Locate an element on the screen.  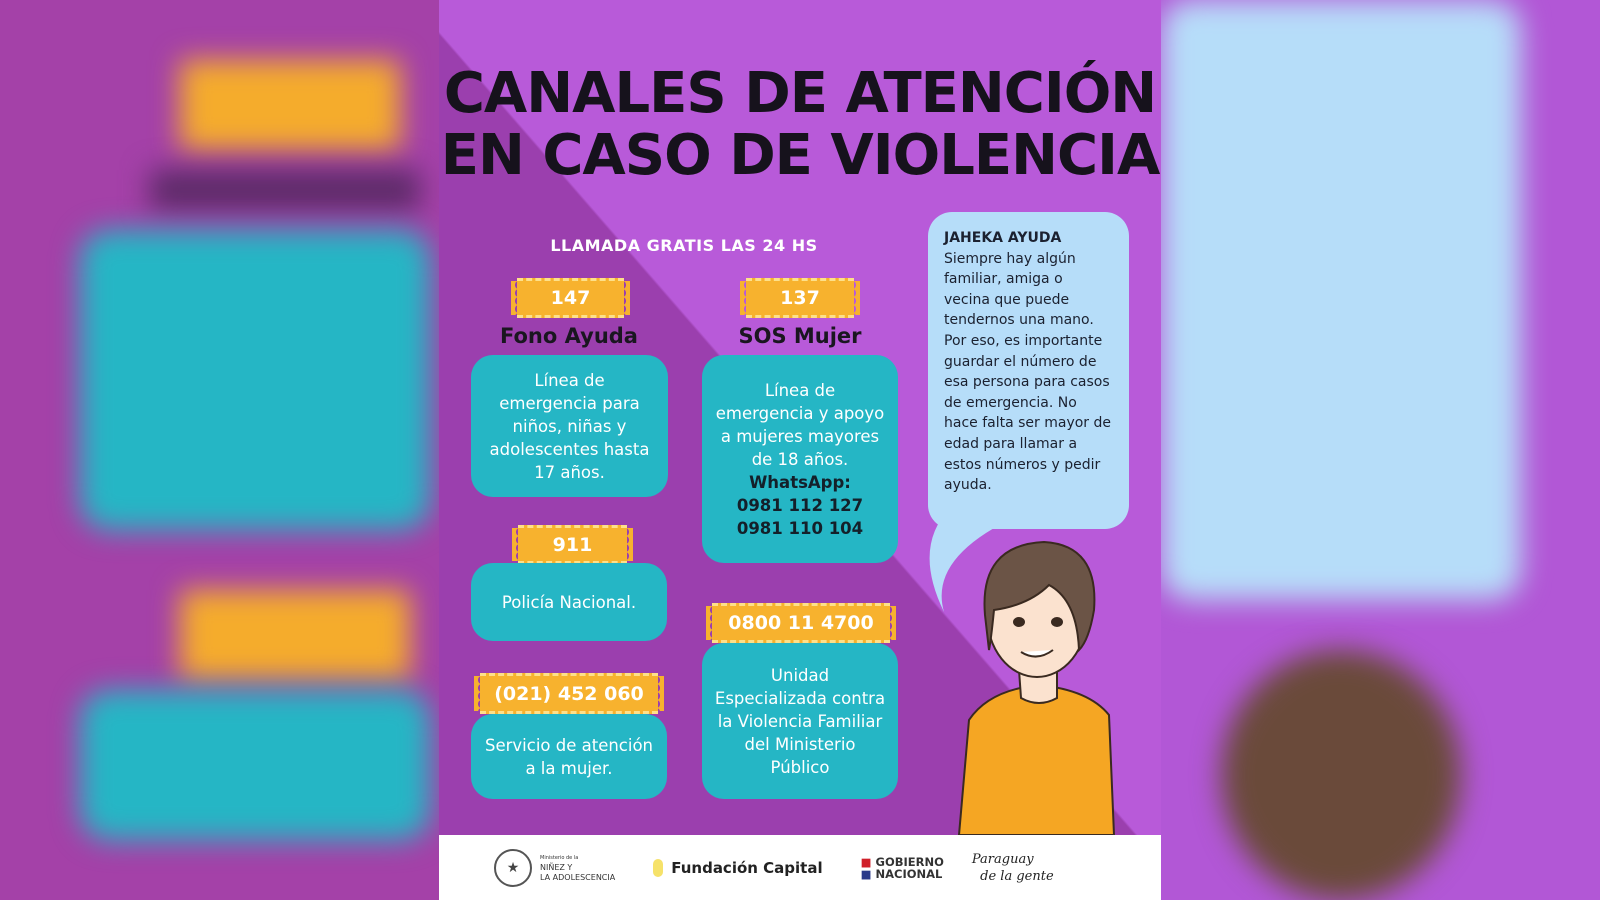
whatsapp-label: WhatsApp: is located at coordinates (800, 482).